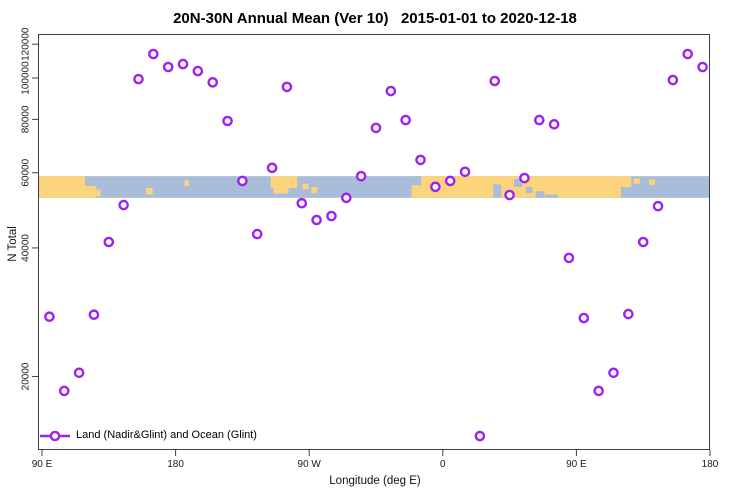 The width and height of the screenshot is (750, 500). I want to click on legend-point-icon, so click(55, 436).